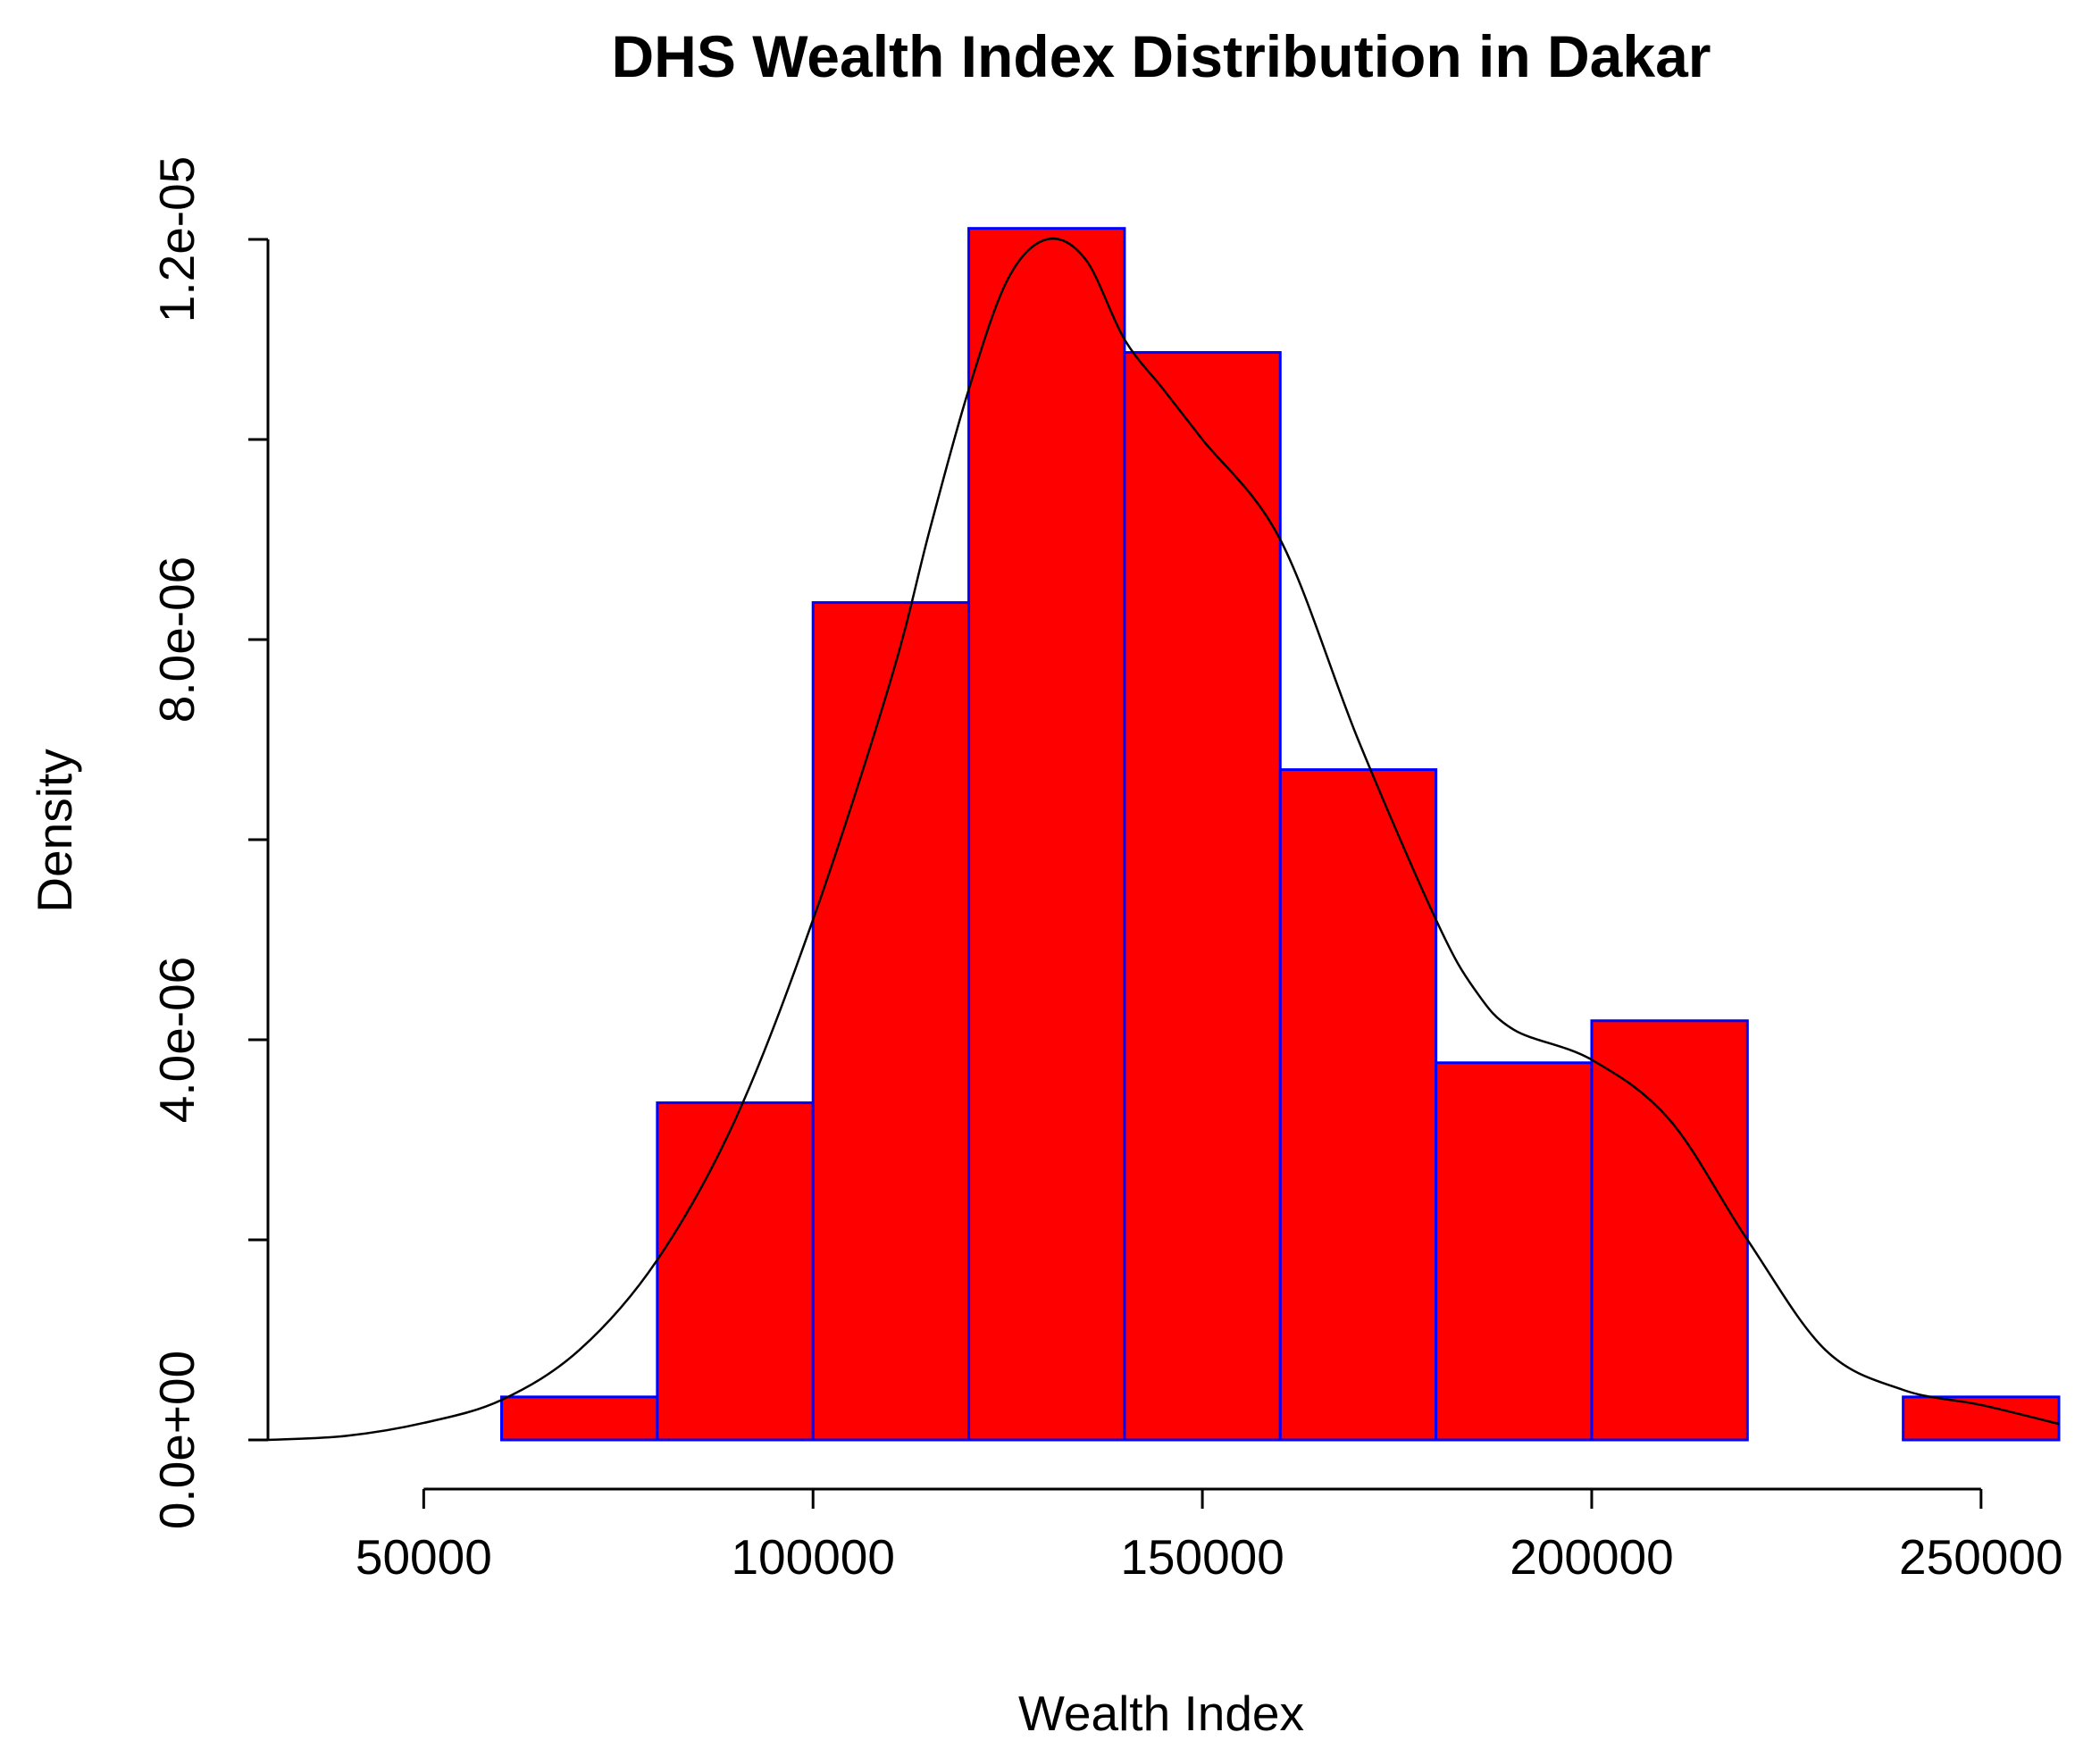  I want to click on x-axis: 50000 100000 150000 200000 250000, so click(1209, 1536).